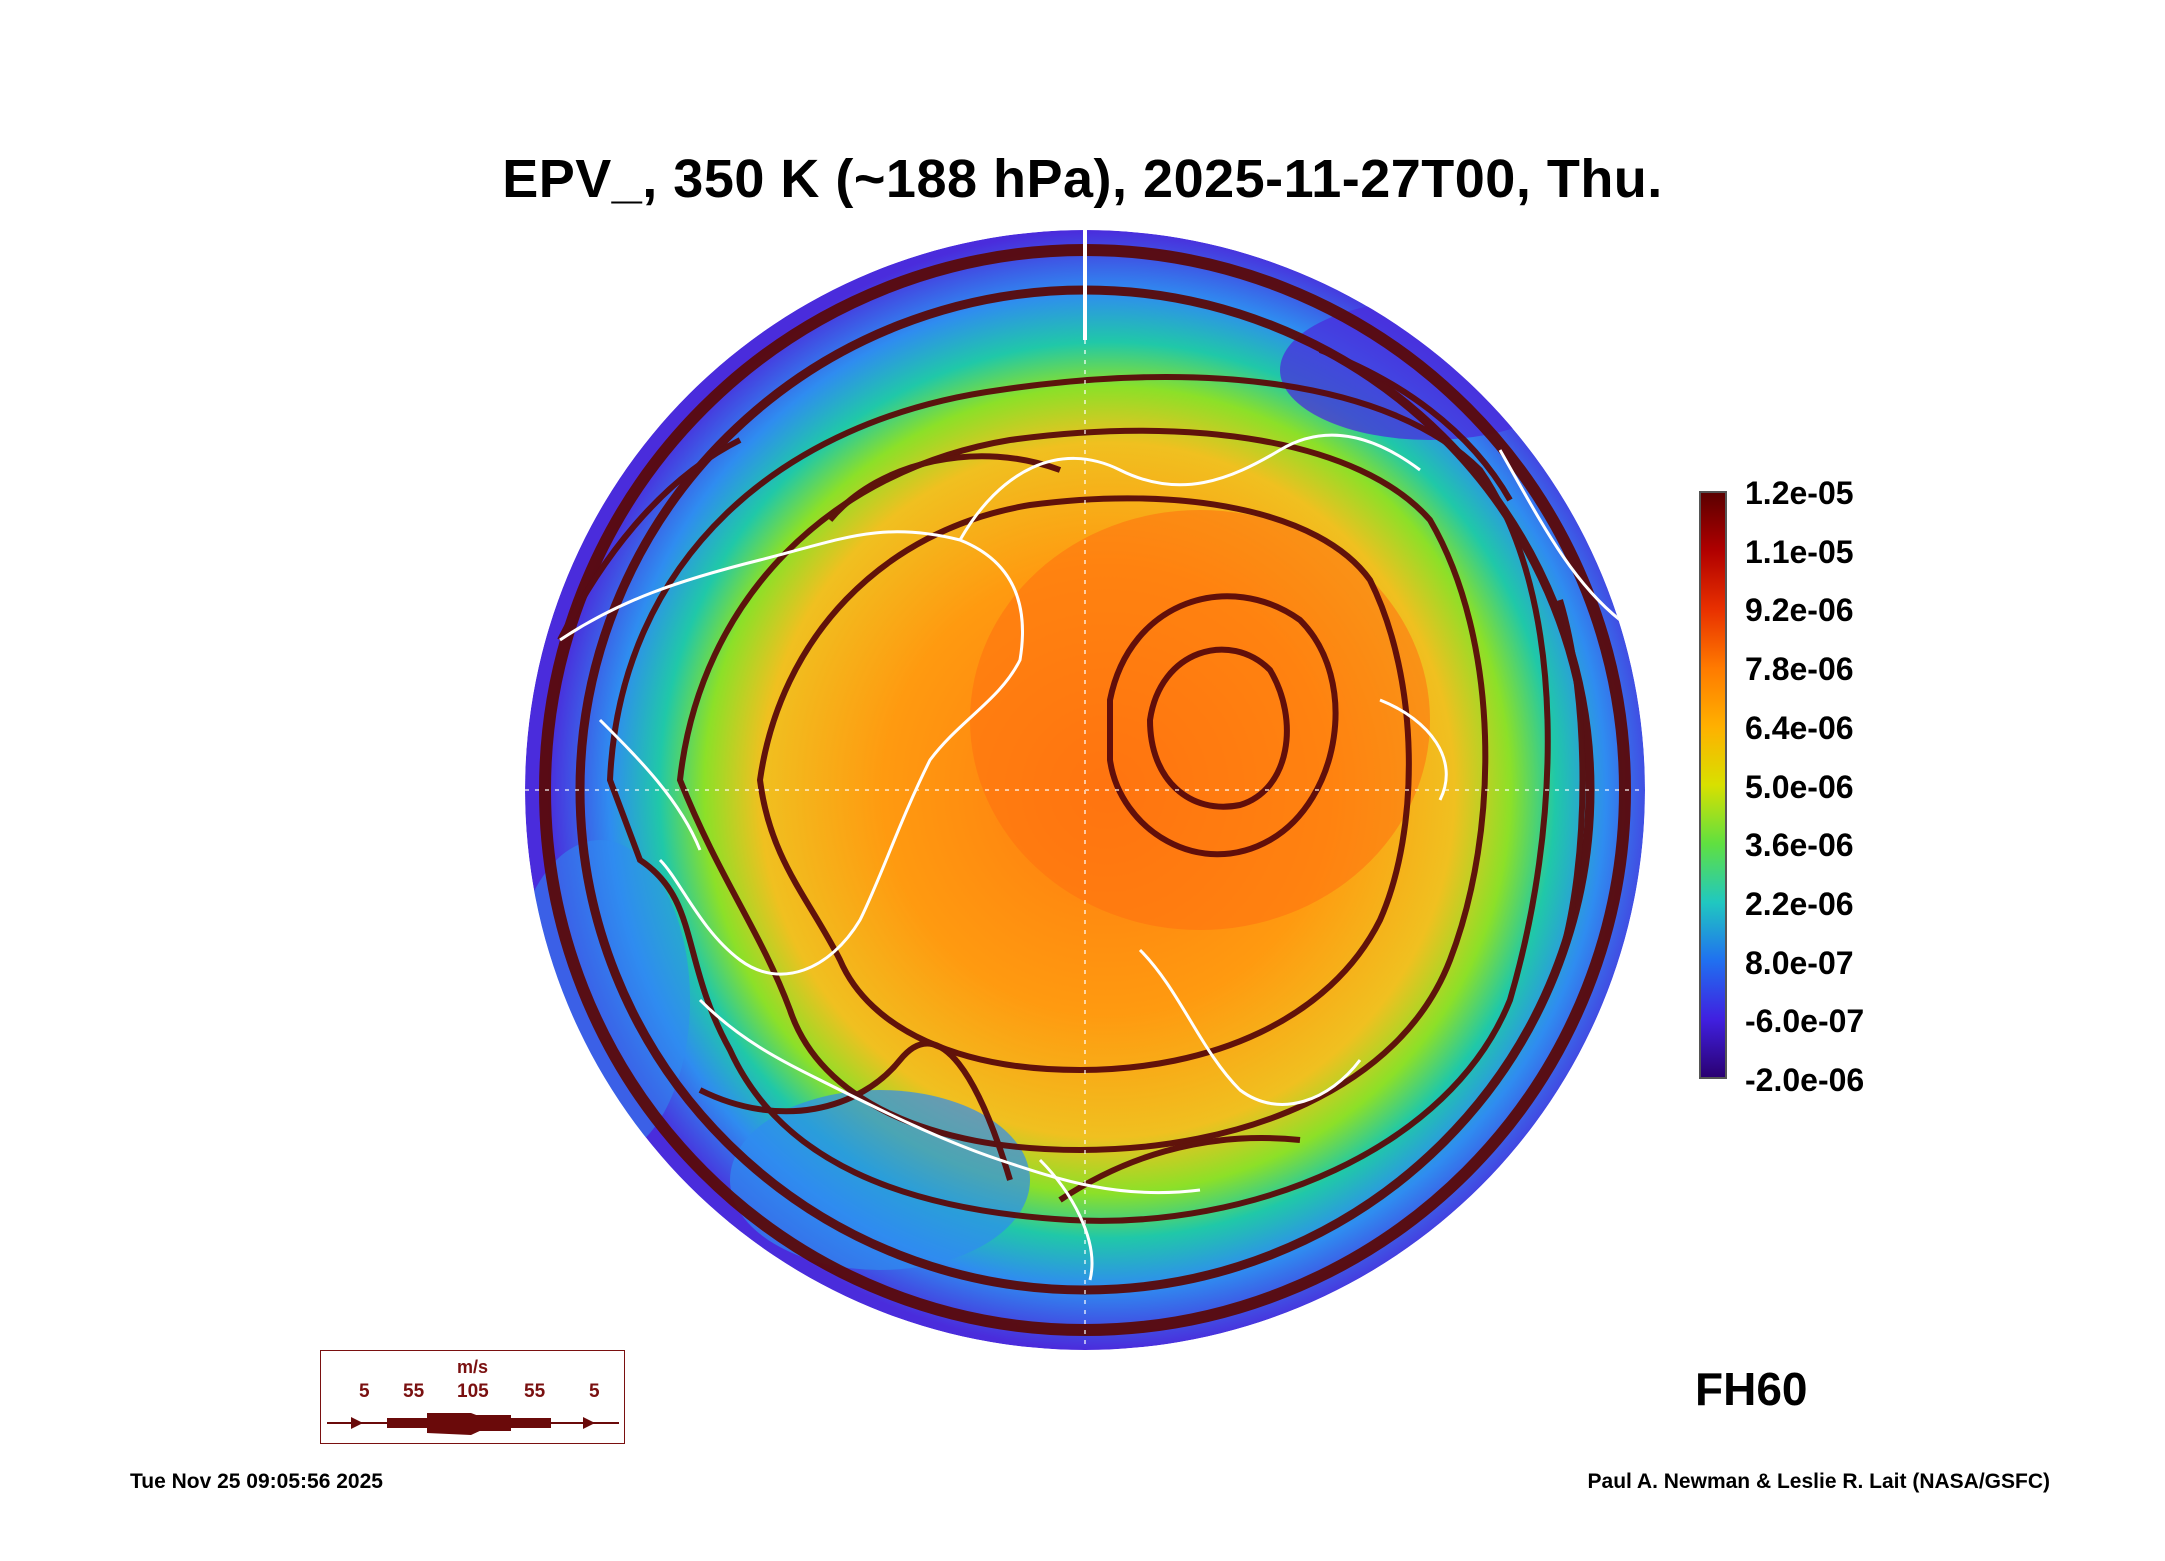  Describe the element at coordinates (1799, 786) in the screenshot. I see `colorbar-tick-label: 5.0e-06` at that location.